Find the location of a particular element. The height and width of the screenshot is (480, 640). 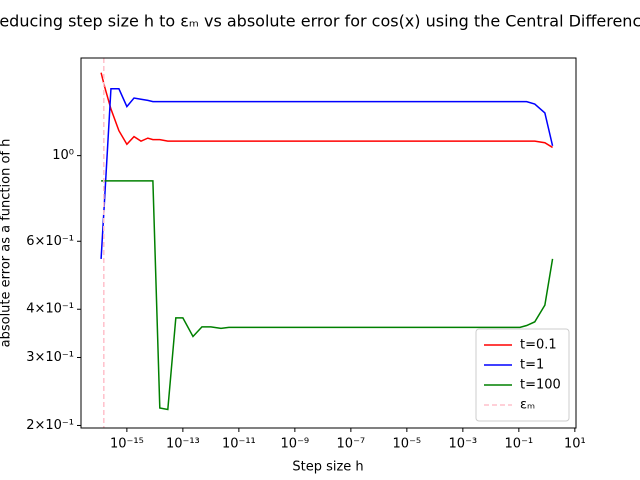

x-tick-label: 10⁻¹ is located at coordinates (519, 444).